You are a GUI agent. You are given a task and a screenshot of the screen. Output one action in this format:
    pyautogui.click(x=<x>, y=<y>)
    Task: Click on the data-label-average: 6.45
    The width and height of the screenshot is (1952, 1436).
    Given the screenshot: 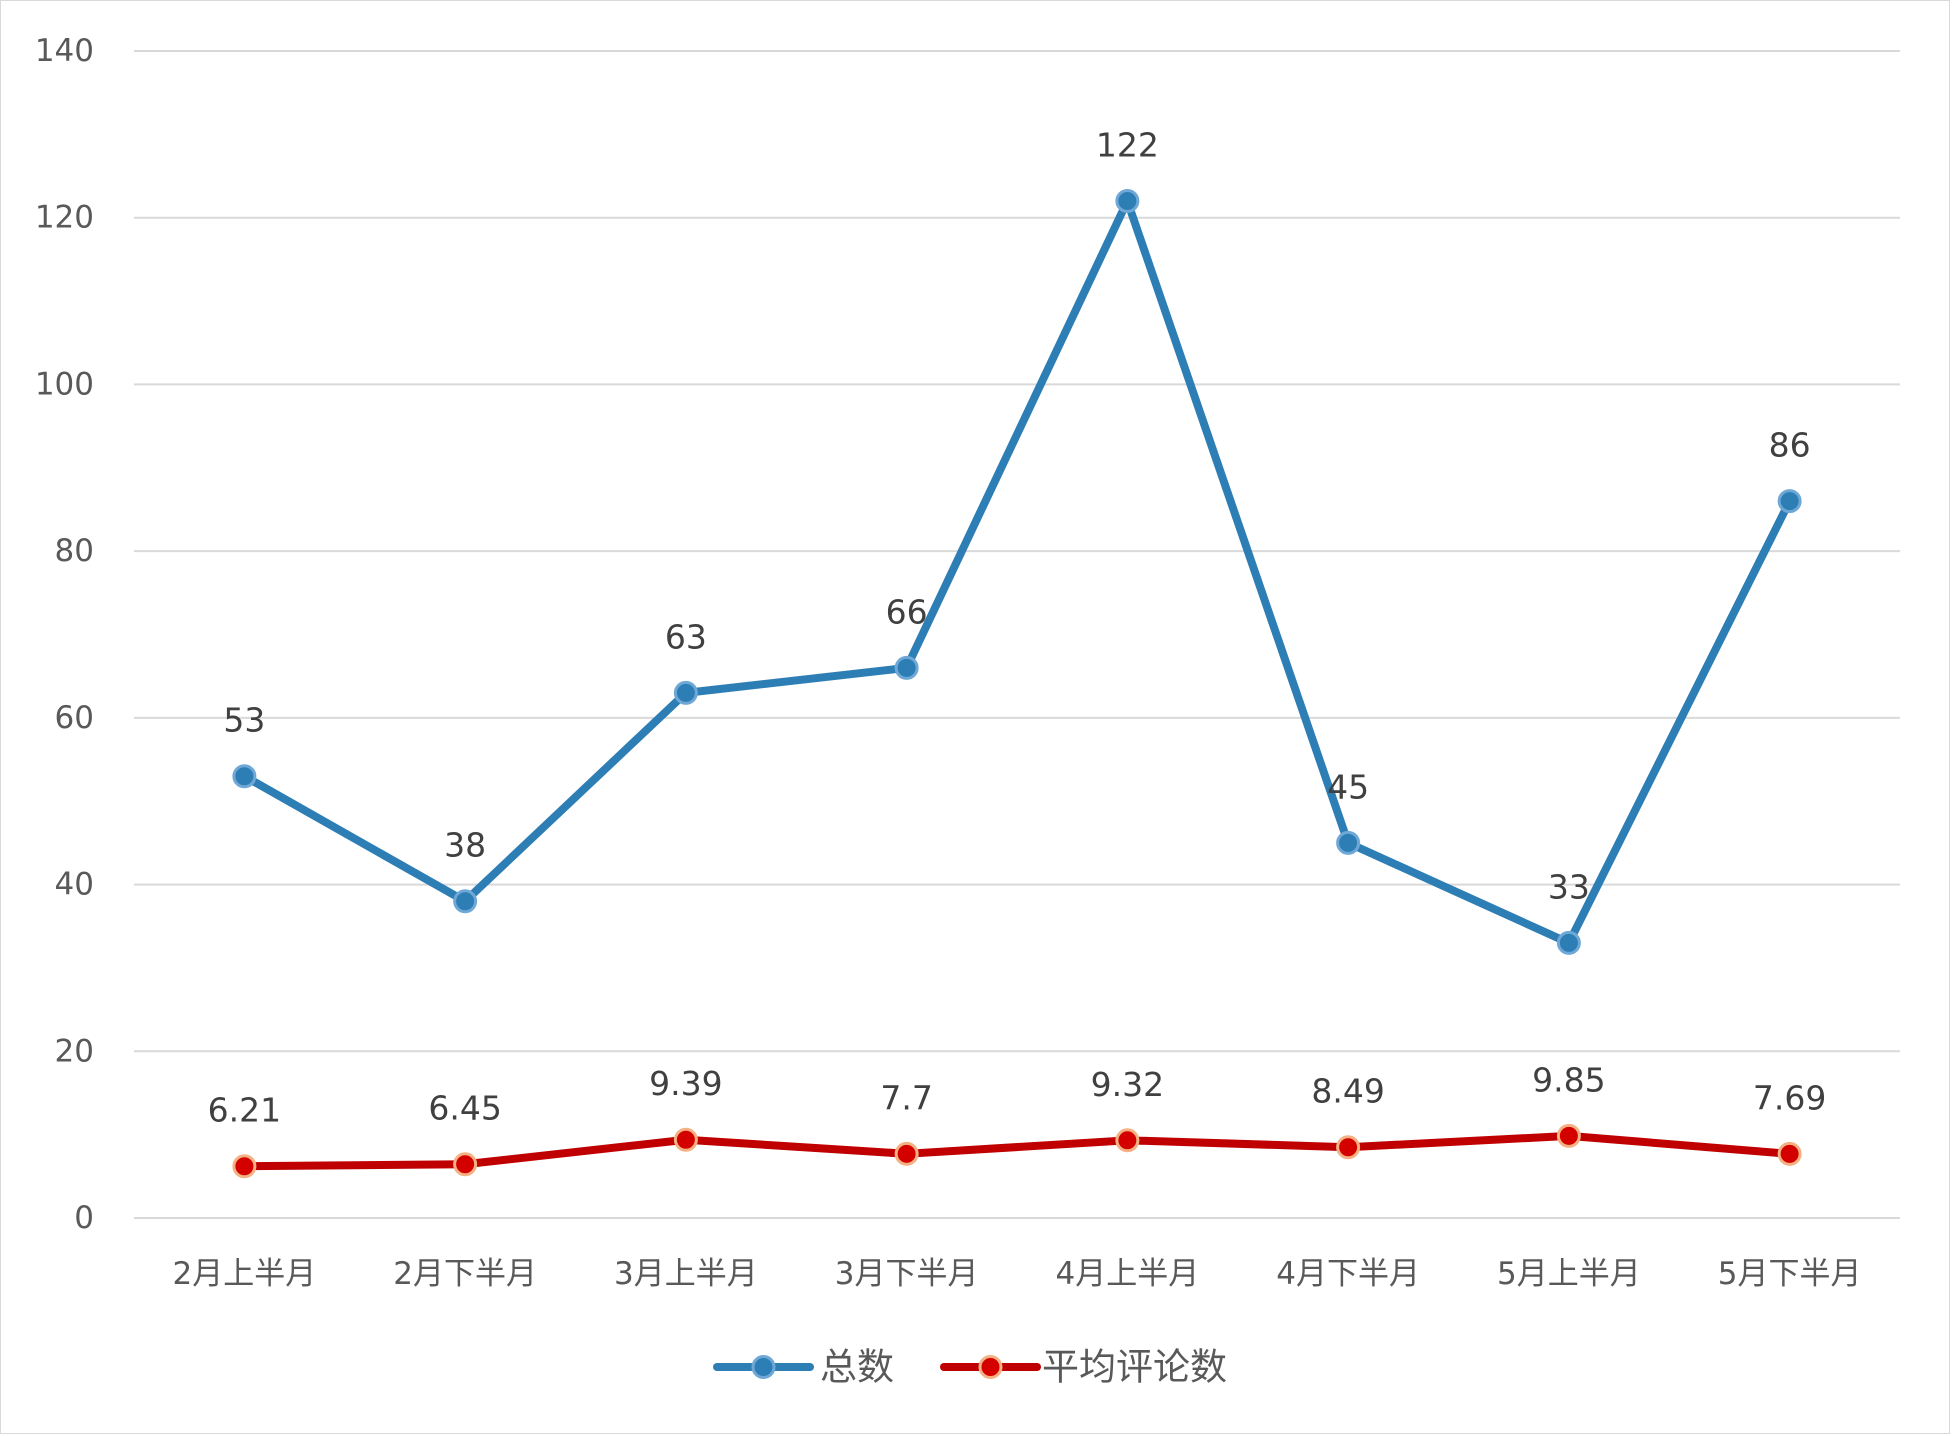 What is the action you would take?
    pyautogui.click(x=464, y=1108)
    